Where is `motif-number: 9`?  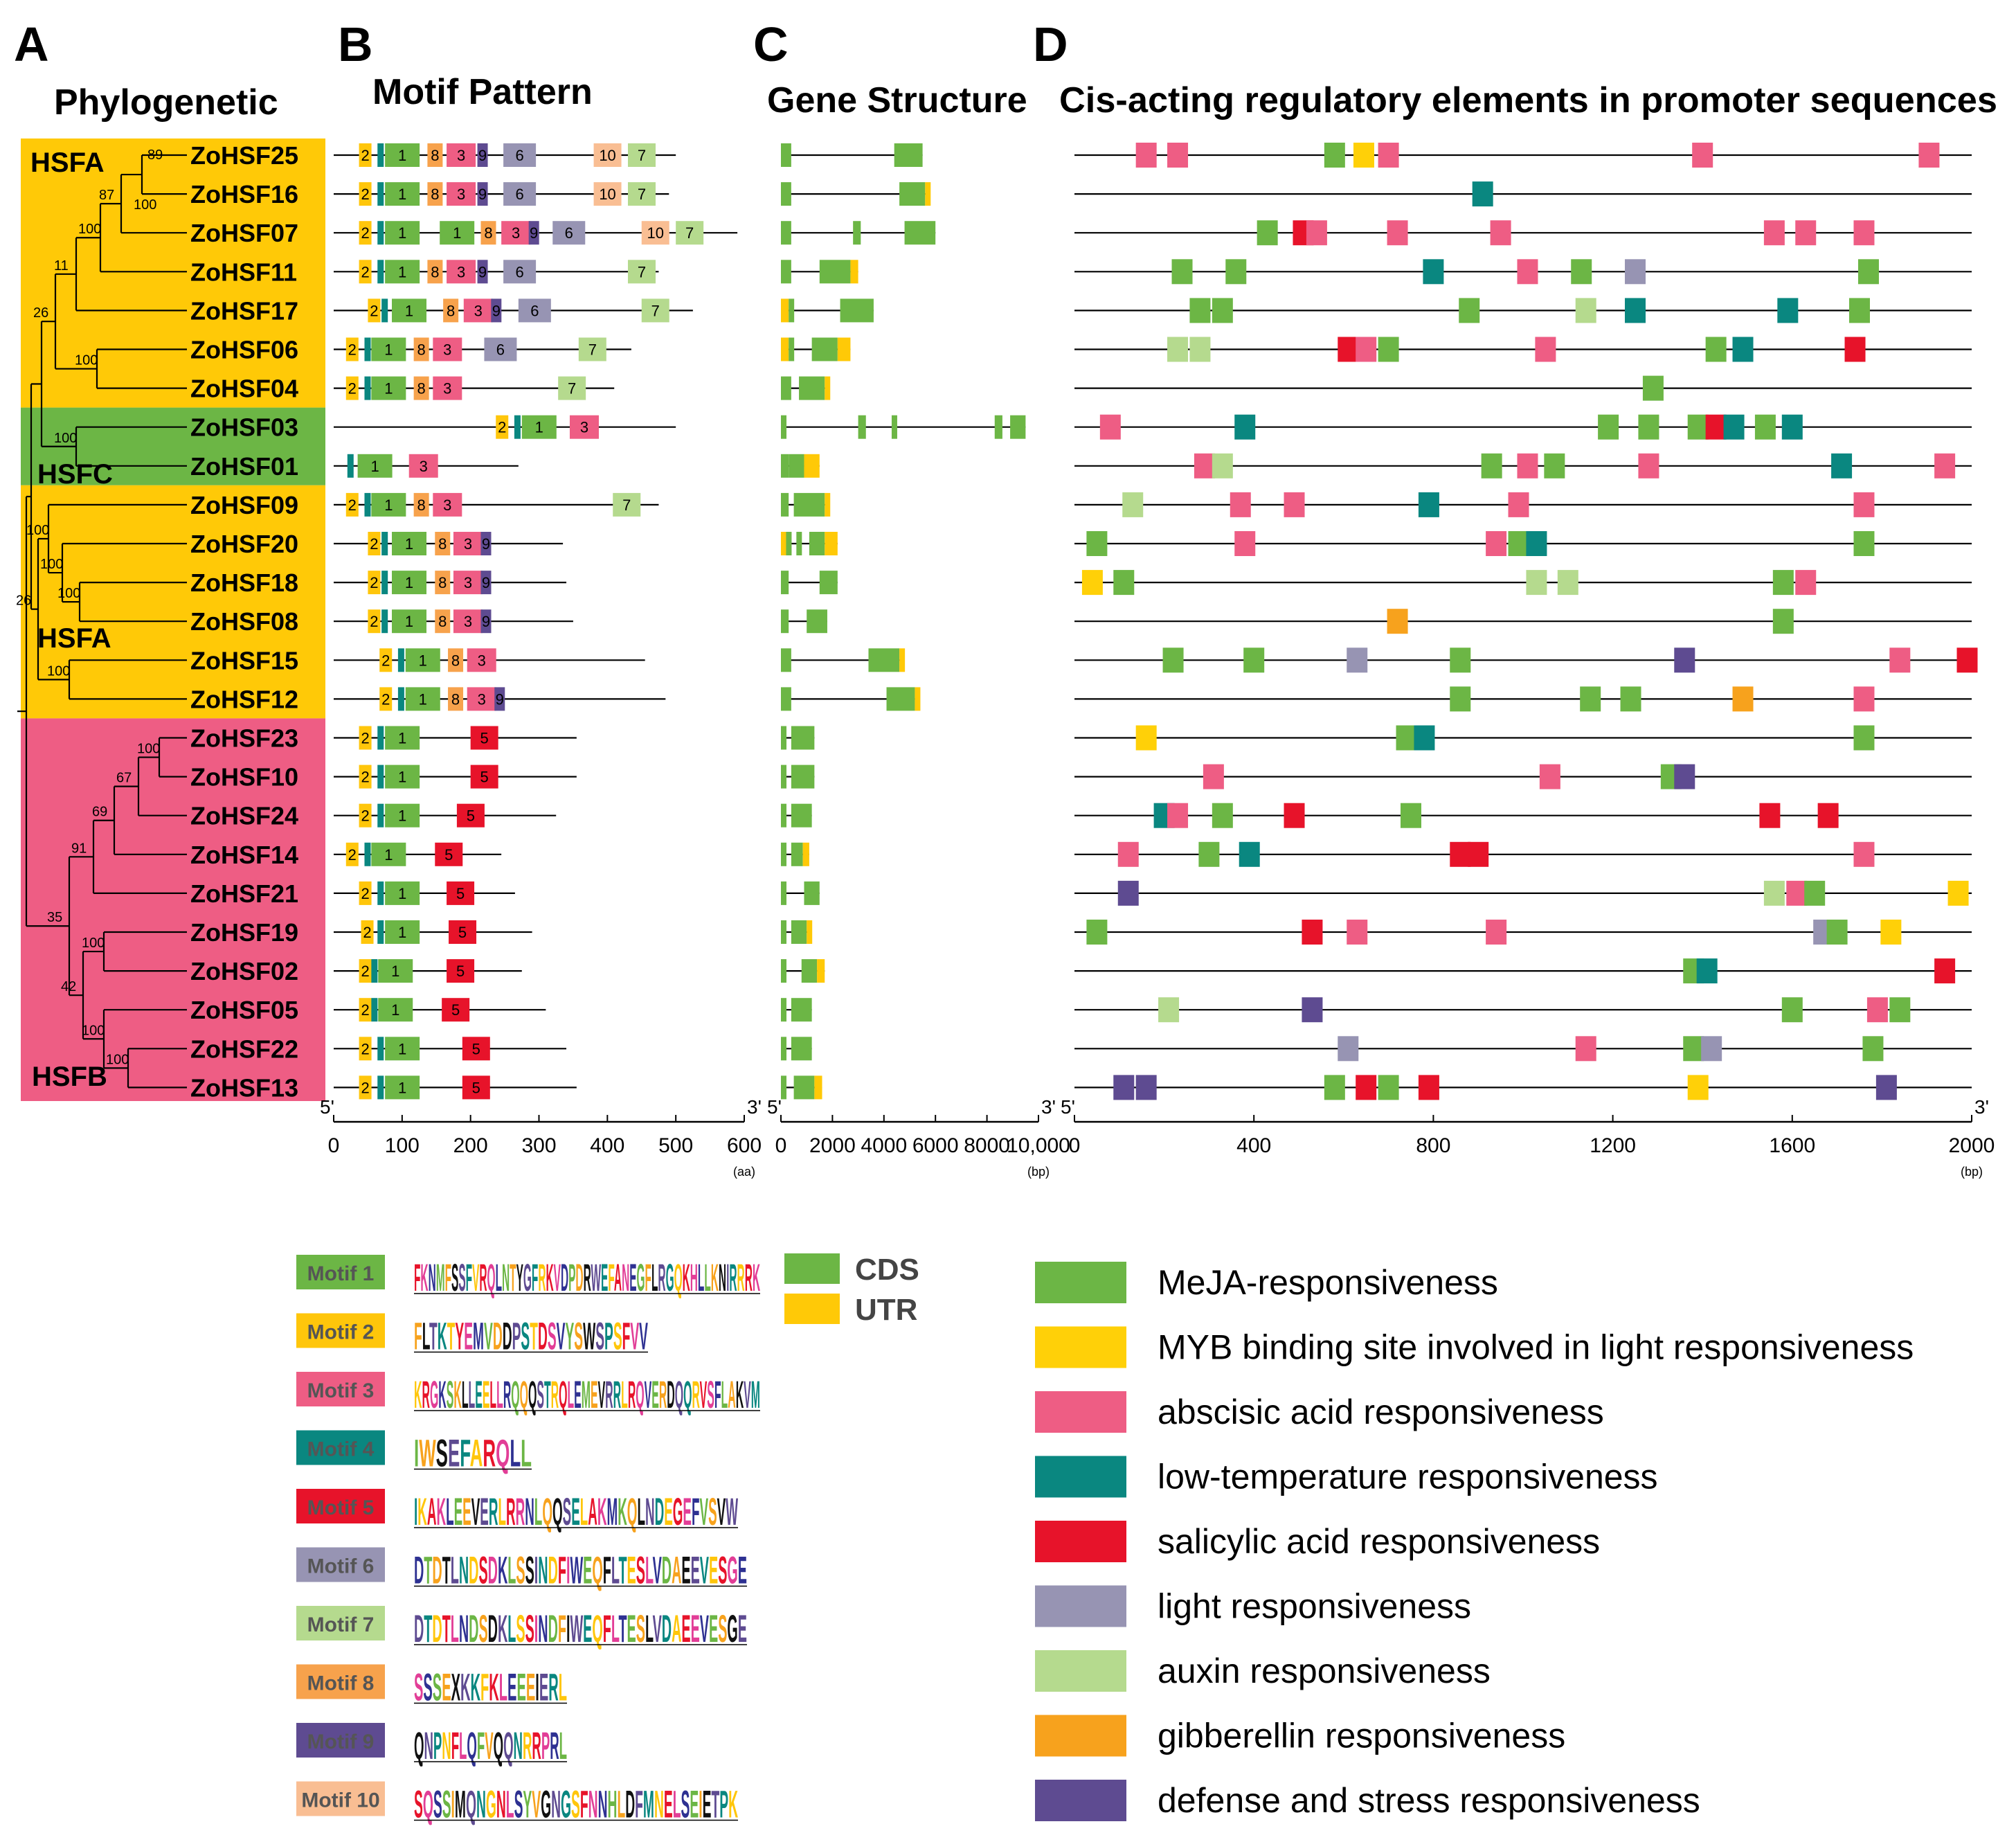 motif-number: 9 is located at coordinates (486, 544).